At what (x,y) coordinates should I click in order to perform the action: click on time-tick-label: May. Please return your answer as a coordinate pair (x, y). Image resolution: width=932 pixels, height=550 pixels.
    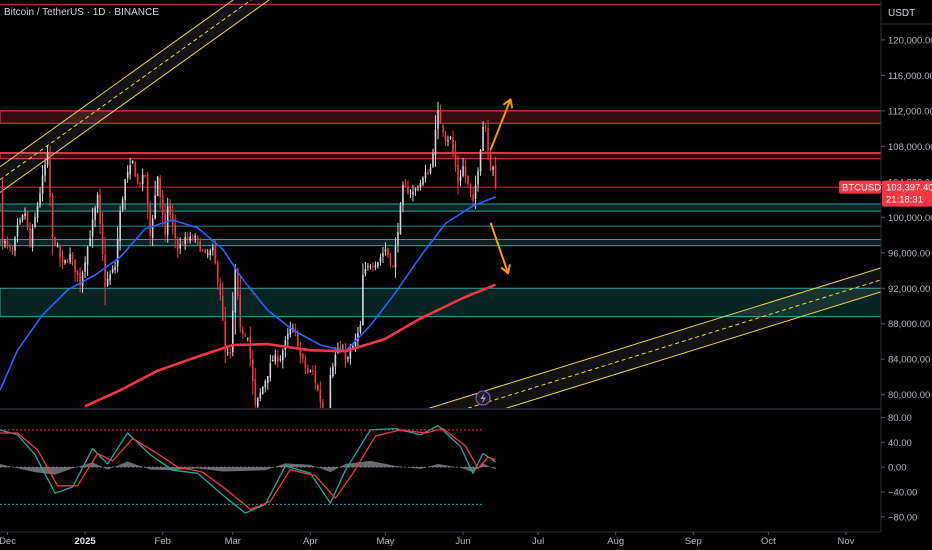
    Looking at the image, I should click on (385, 541).